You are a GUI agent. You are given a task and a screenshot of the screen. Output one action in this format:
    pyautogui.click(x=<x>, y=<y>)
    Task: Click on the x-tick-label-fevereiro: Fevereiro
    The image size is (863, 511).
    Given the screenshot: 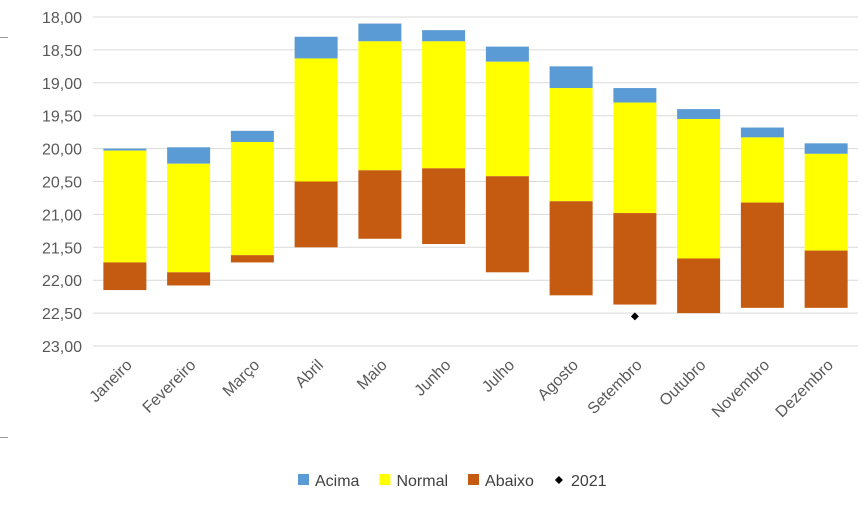 What is the action you would take?
    pyautogui.click(x=170, y=387)
    